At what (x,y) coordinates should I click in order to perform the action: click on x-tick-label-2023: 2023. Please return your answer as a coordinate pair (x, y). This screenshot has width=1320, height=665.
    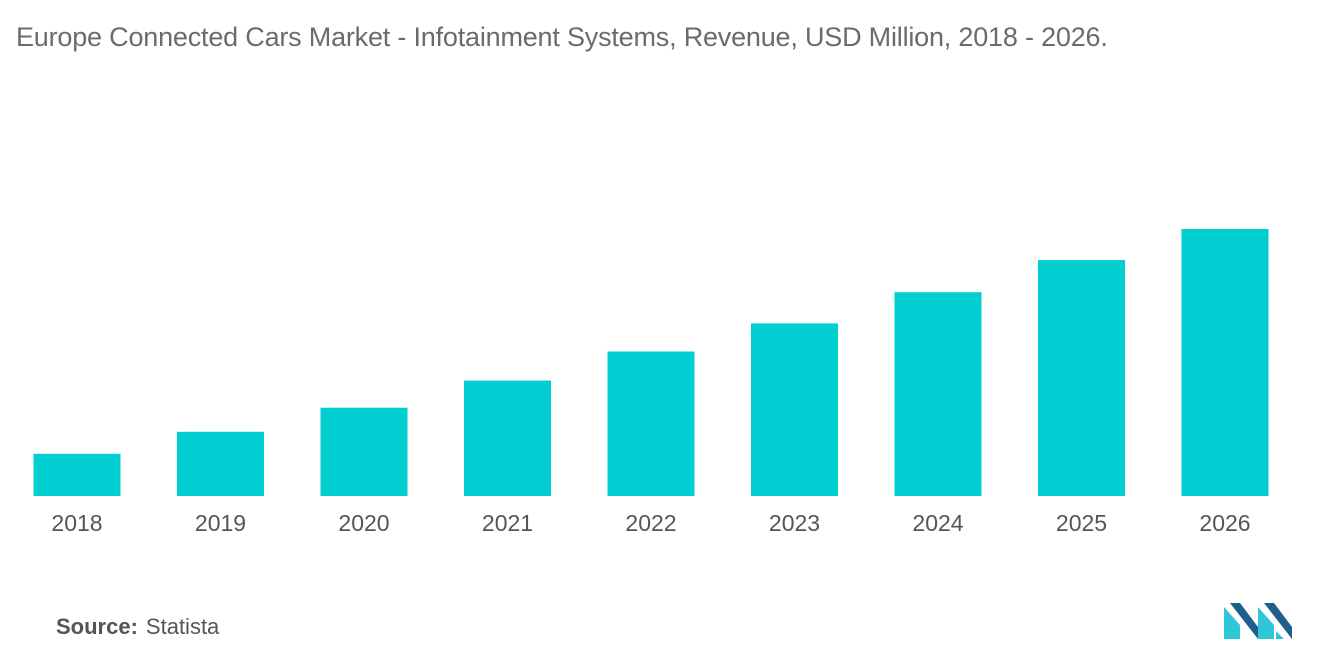
    Looking at the image, I should click on (794, 523).